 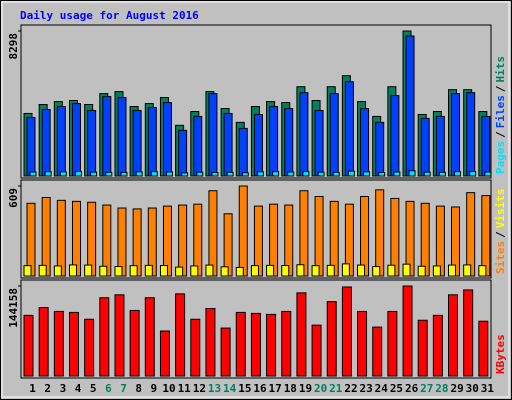 I want to click on x-tick-label: 5, so click(x=93, y=388).